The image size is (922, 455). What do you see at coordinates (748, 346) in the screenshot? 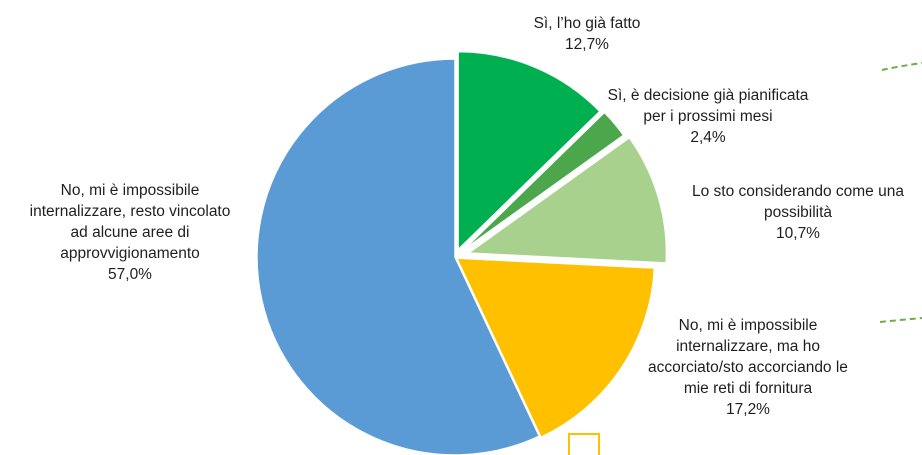
I see `slice-name-line: internalizzare, ma ho` at bounding box center [748, 346].